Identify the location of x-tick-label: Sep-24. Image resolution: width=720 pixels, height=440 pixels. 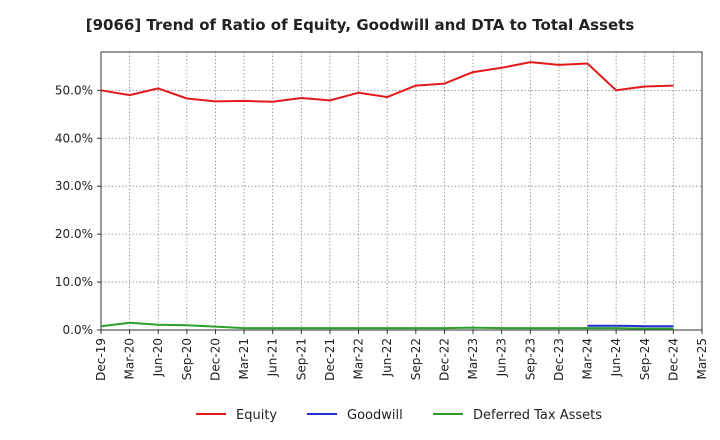
(645, 359).